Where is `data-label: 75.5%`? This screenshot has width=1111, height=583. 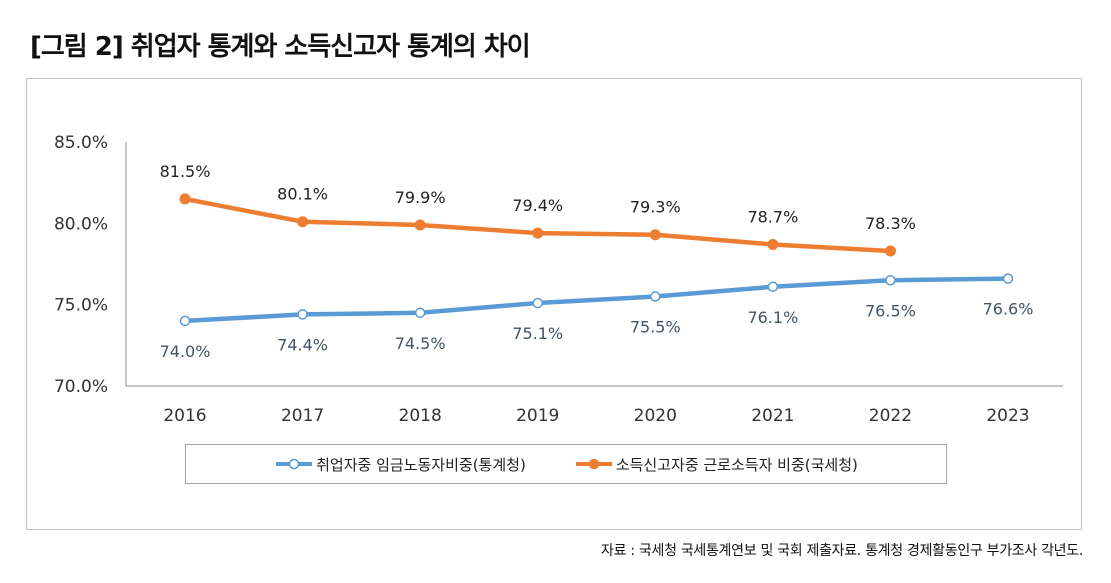
data-label: 75.5% is located at coordinates (655, 327).